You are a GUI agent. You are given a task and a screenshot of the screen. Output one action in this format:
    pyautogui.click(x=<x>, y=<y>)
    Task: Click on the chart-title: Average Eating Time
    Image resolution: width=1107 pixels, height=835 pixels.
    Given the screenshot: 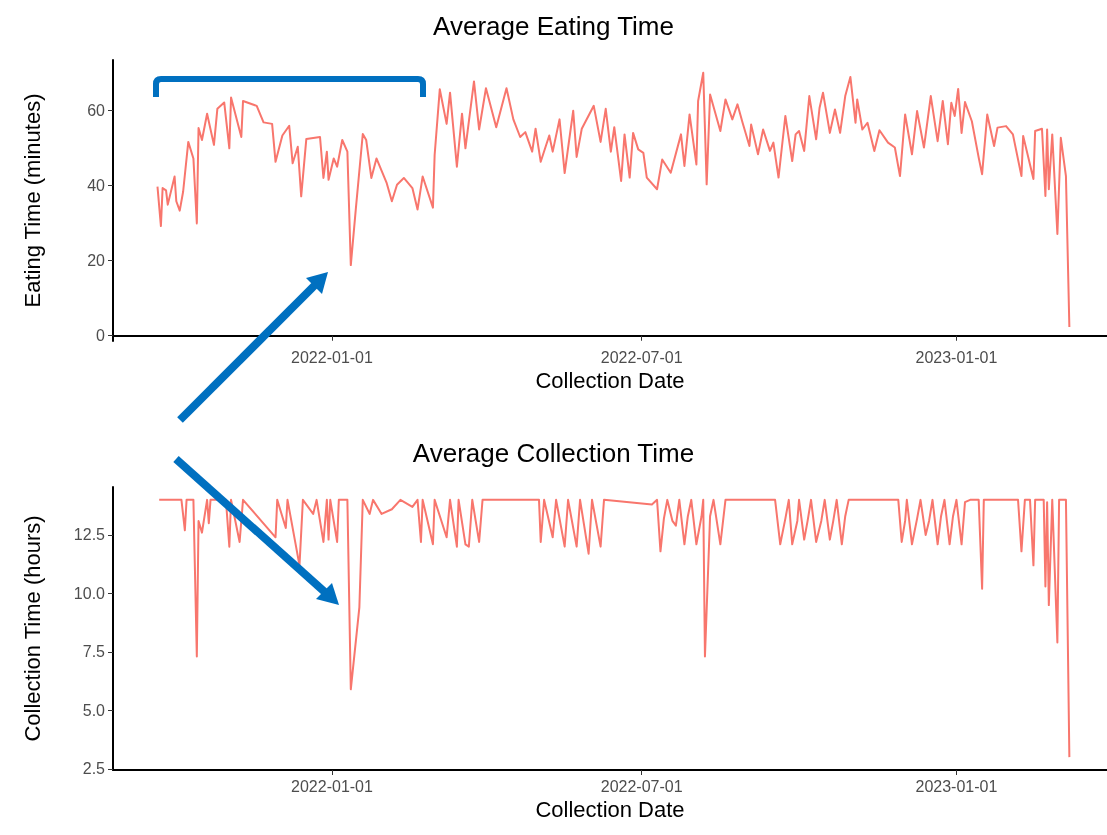 What is the action you would take?
    pyautogui.click(x=553, y=26)
    